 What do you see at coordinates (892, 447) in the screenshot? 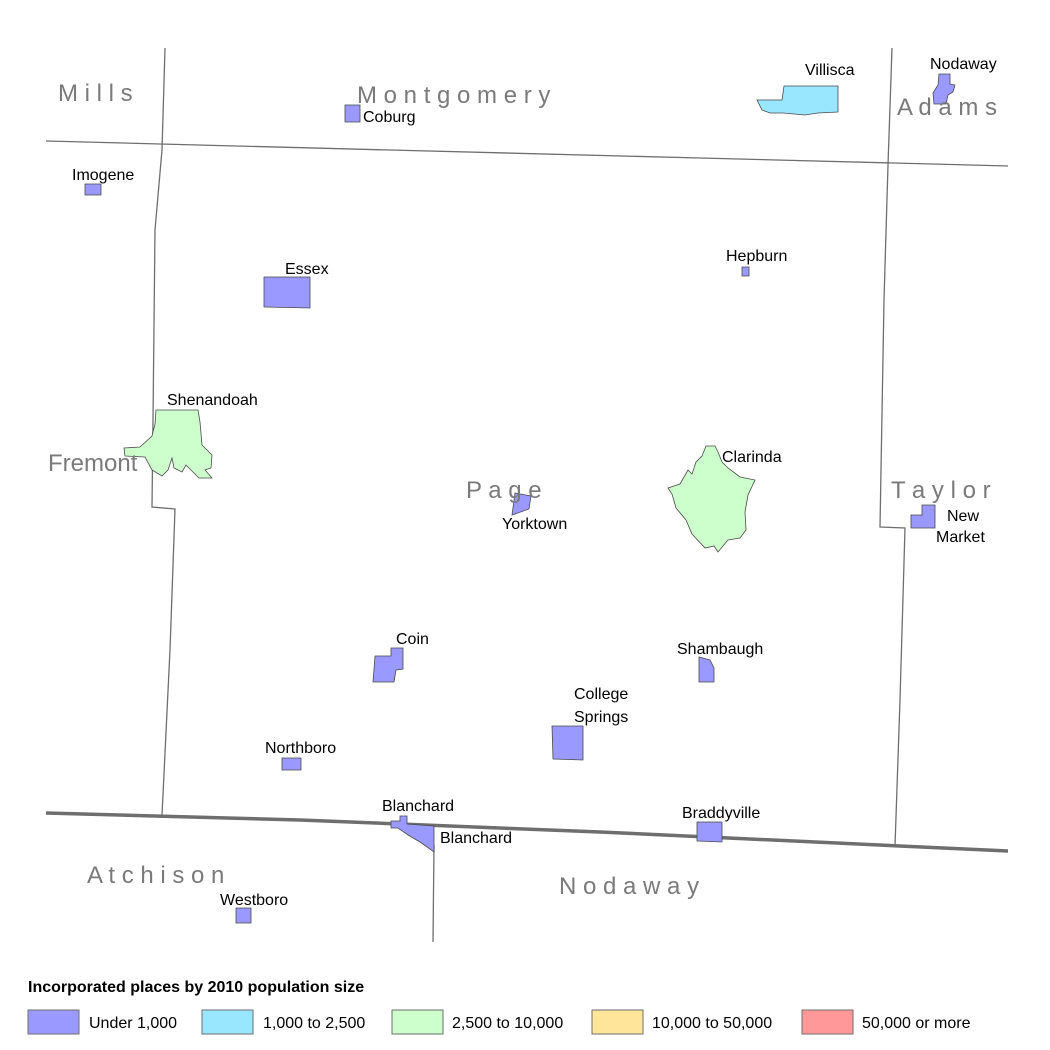
I see `east-boundary-line` at bounding box center [892, 447].